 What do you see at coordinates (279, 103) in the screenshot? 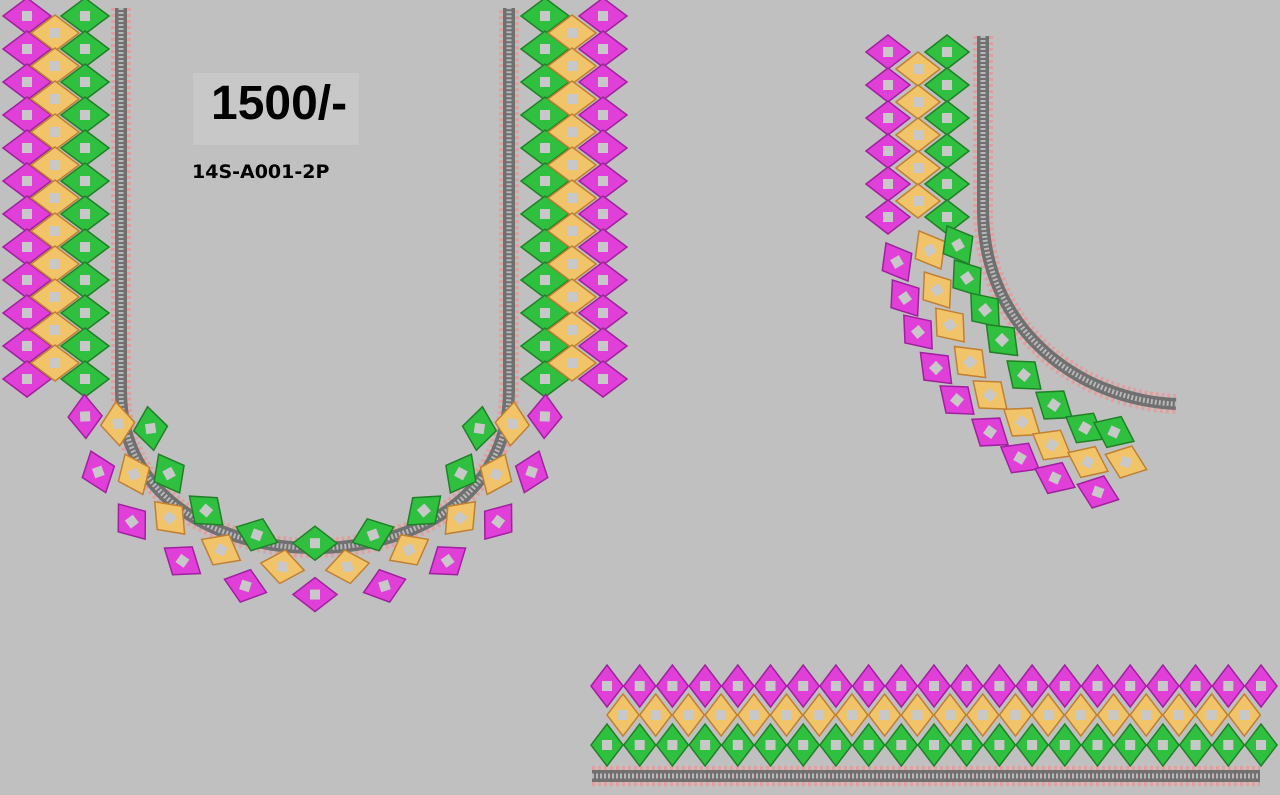
I see `price-label: 1500/-` at bounding box center [279, 103].